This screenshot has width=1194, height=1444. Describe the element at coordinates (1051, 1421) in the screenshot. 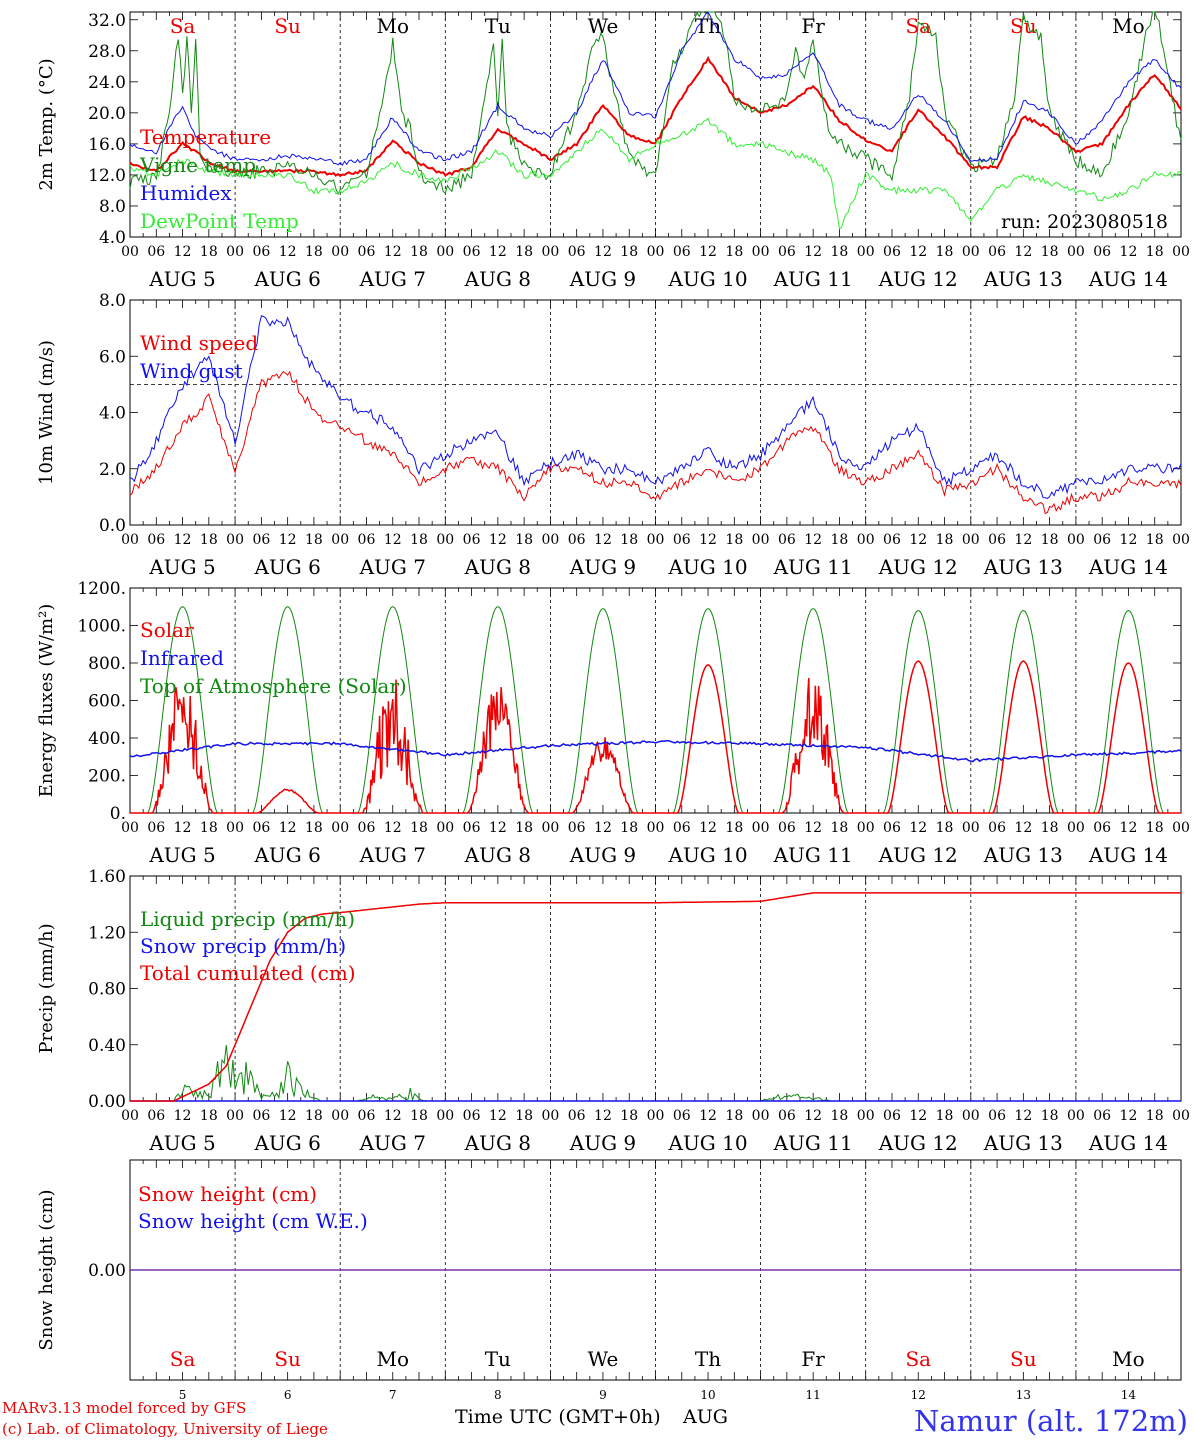

I see `station-label: Namur (alt. 172m)` at that location.